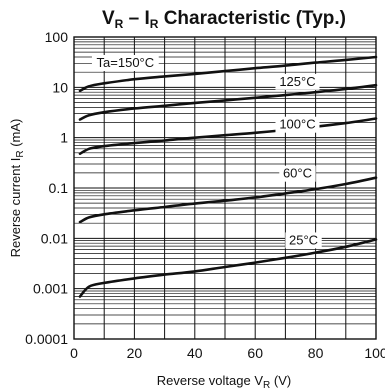 The height and width of the screenshot is (390, 385). Describe the element at coordinates (135, 353) in the screenshot. I see `x-tick-label: 20` at that location.